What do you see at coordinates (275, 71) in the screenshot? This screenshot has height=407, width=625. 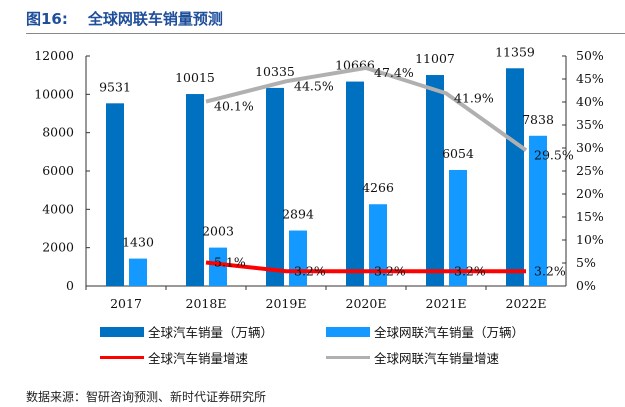 I see `bar-value-label: 10335` at bounding box center [275, 71].